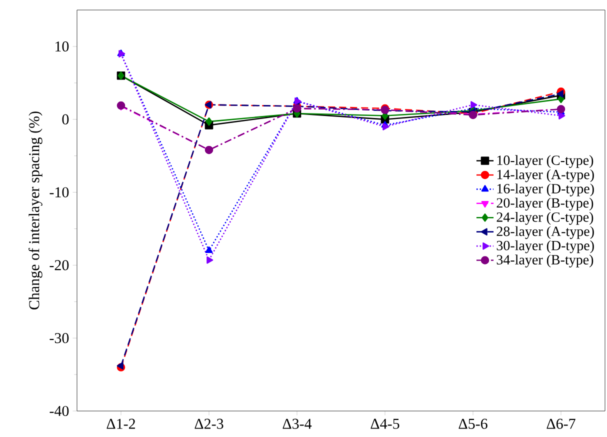 The width and height of the screenshot is (607, 437). What do you see at coordinates (62, 46) in the screenshot?
I see `y-tick-label: 10` at bounding box center [62, 46].